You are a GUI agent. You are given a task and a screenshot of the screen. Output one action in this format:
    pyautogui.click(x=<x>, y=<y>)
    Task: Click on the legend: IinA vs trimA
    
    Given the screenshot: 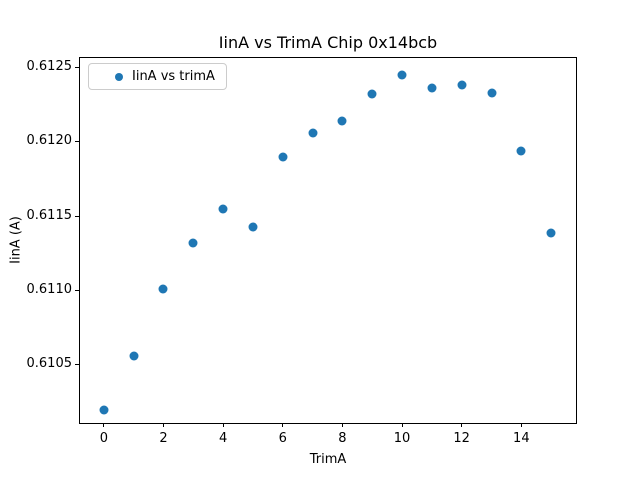 What is the action you would take?
    pyautogui.click(x=157, y=76)
    